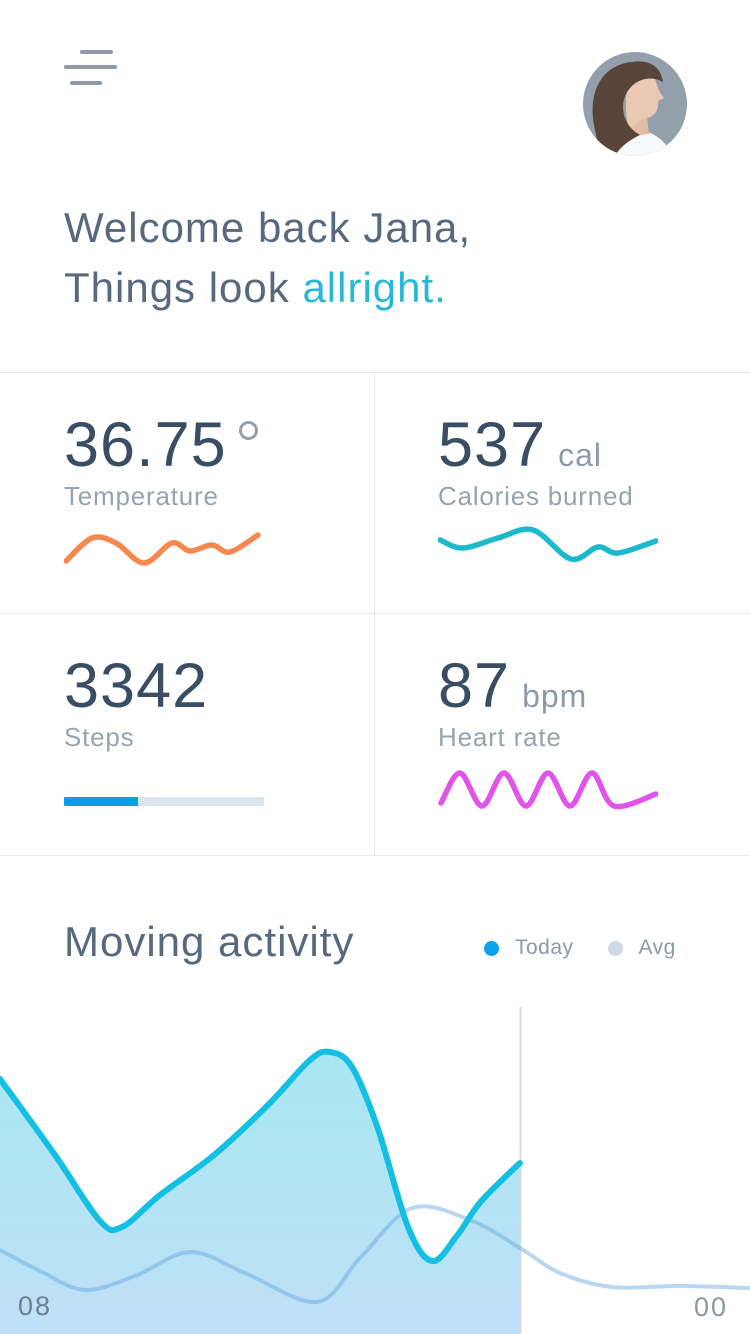 The width and height of the screenshot is (750, 1334). What do you see at coordinates (99, 737) in the screenshot?
I see `steps-label: Steps` at bounding box center [99, 737].